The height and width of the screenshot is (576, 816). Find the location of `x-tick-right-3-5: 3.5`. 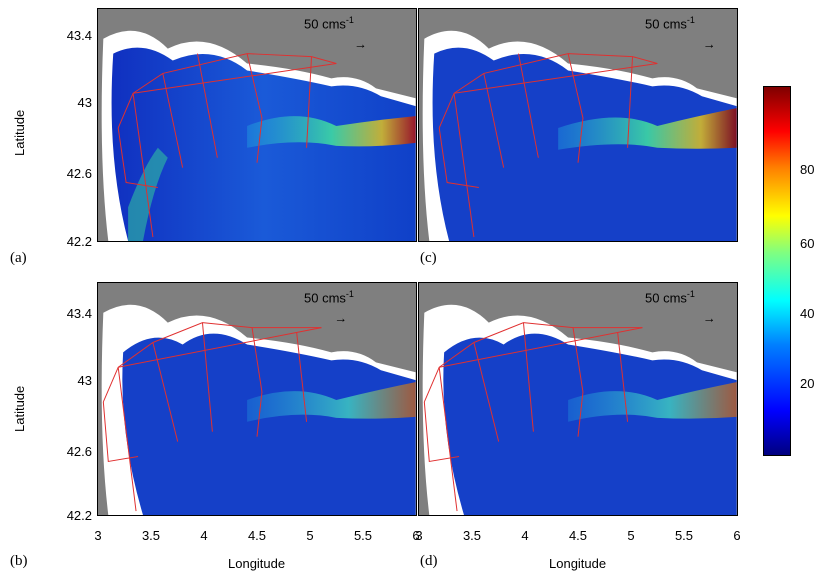

x-tick-right-3-5: 3.5 is located at coordinates (472, 535).